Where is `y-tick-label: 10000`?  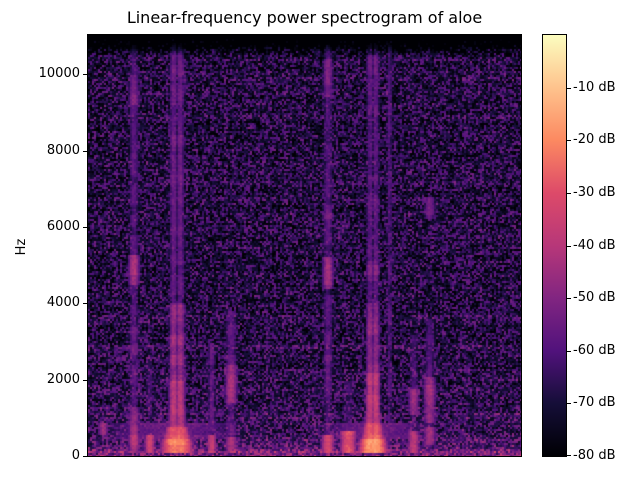
y-tick-label: 10000 is located at coordinates (59, 74).